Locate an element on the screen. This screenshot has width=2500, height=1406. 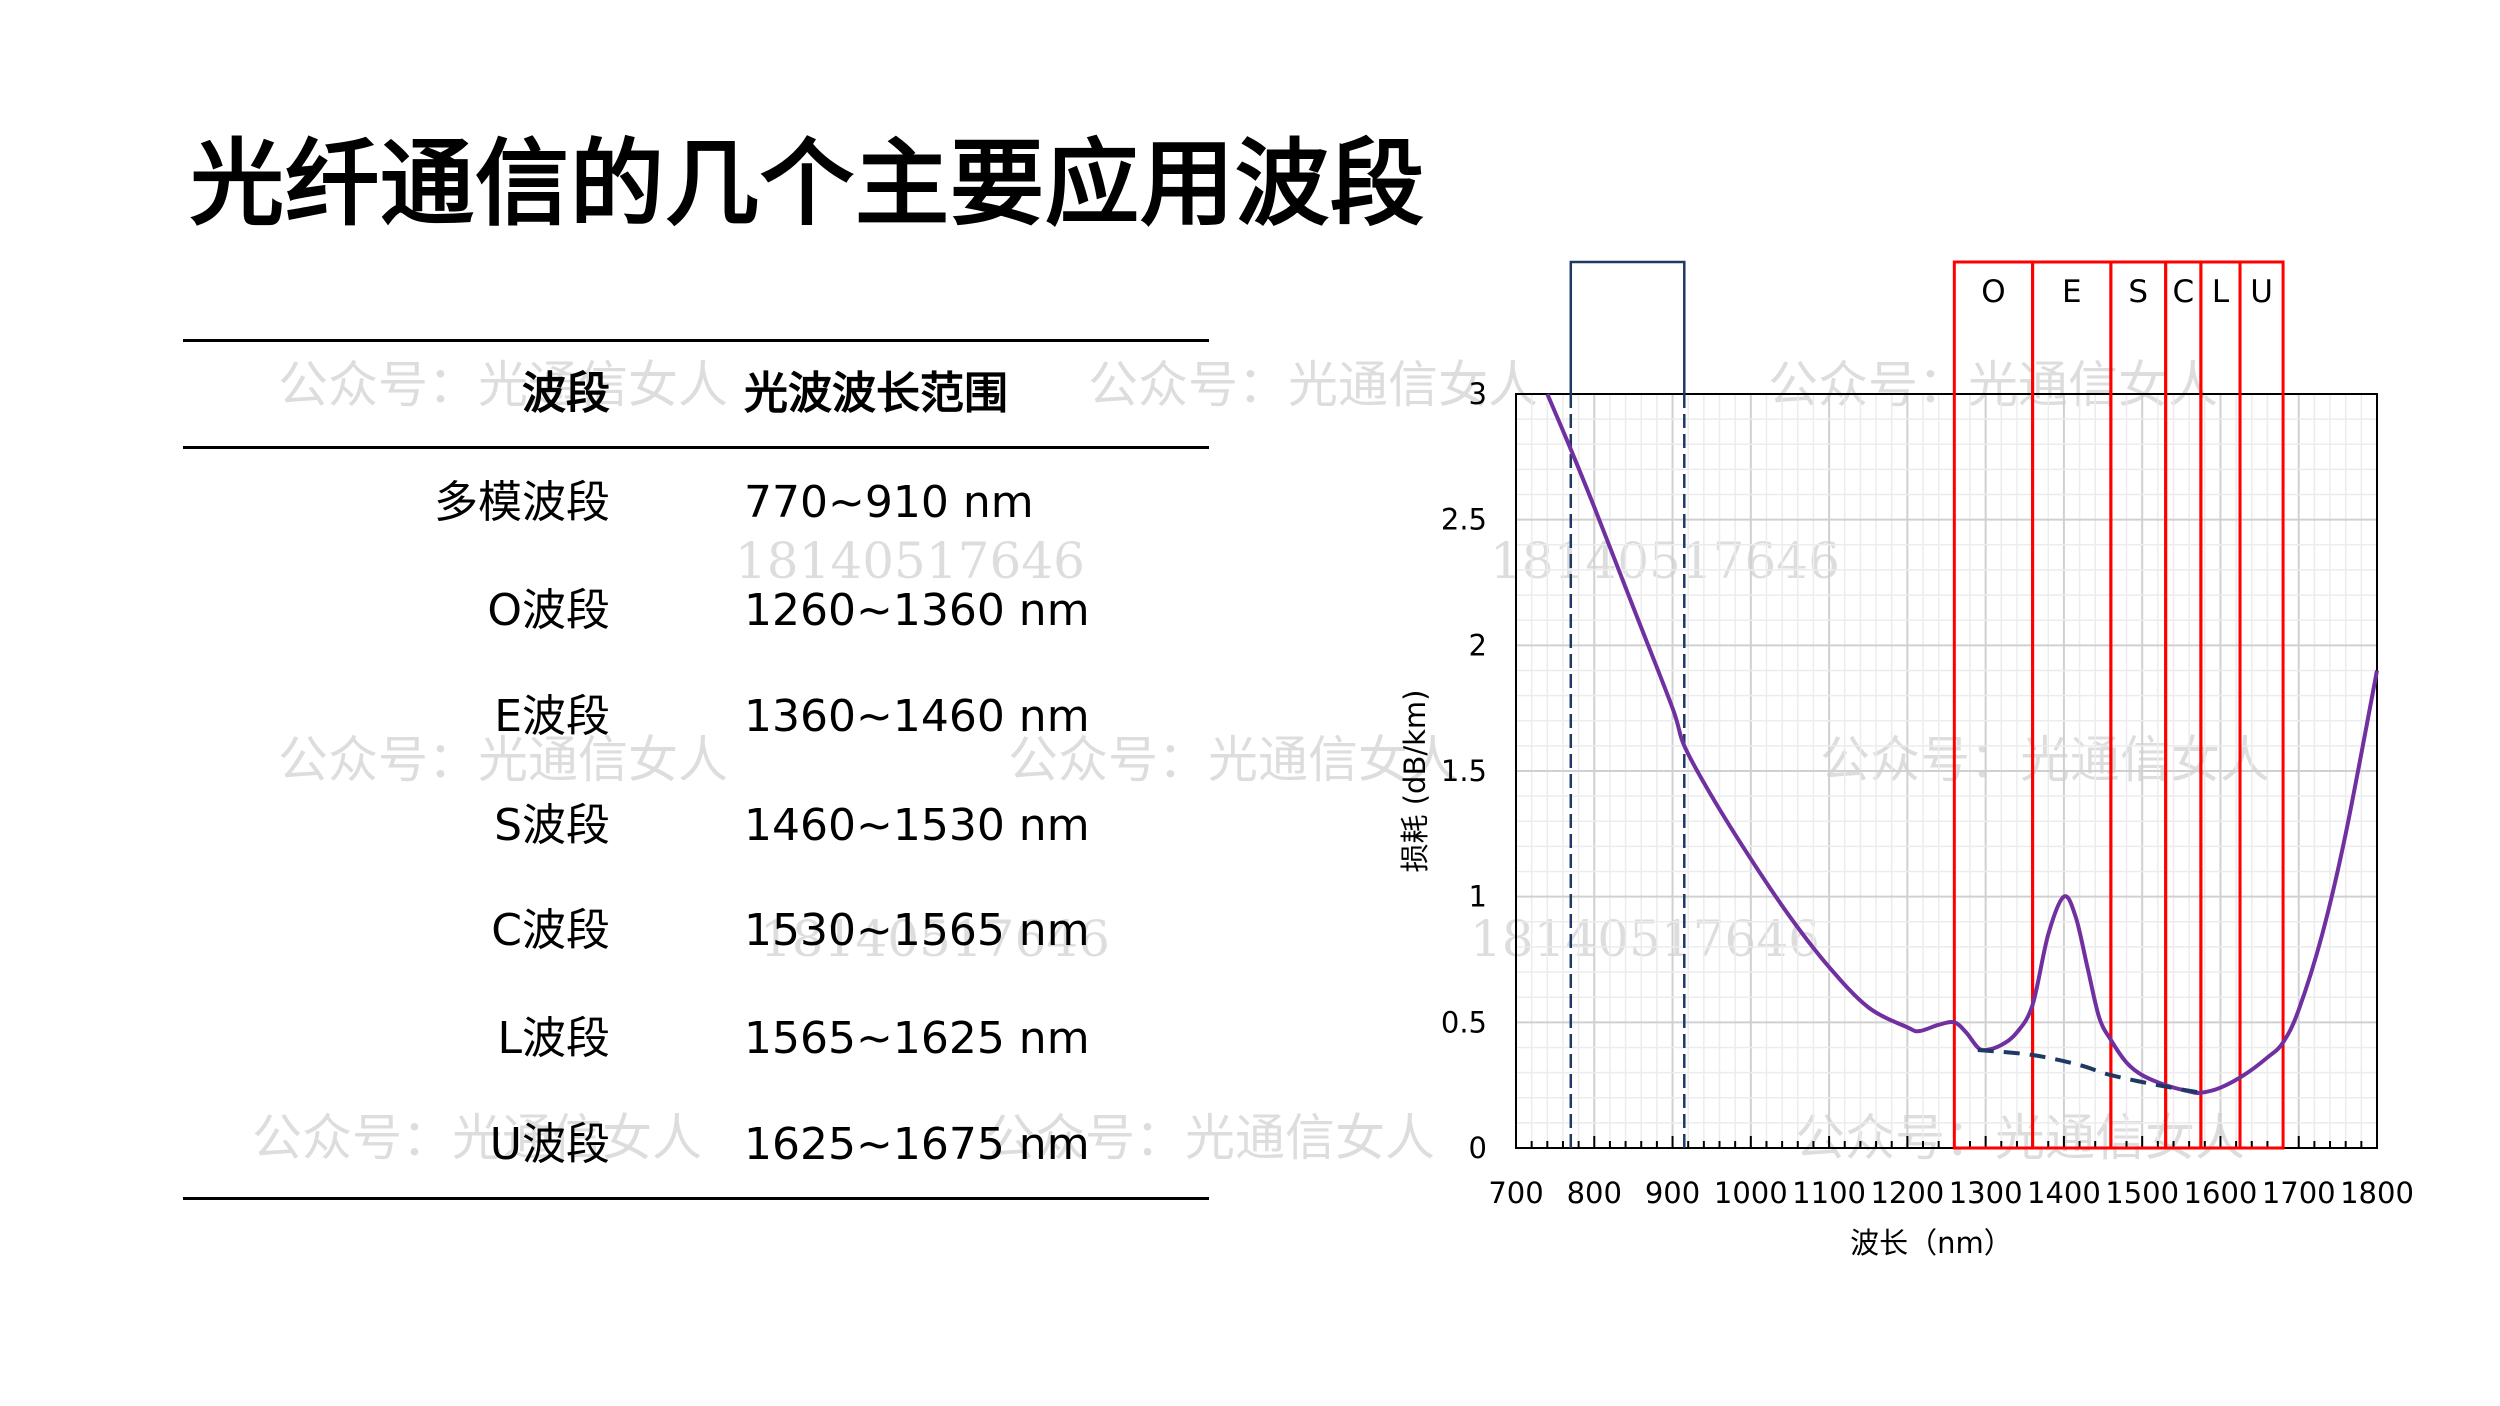
x-tick-label: 900 is located at coordinates (1672, 1193).